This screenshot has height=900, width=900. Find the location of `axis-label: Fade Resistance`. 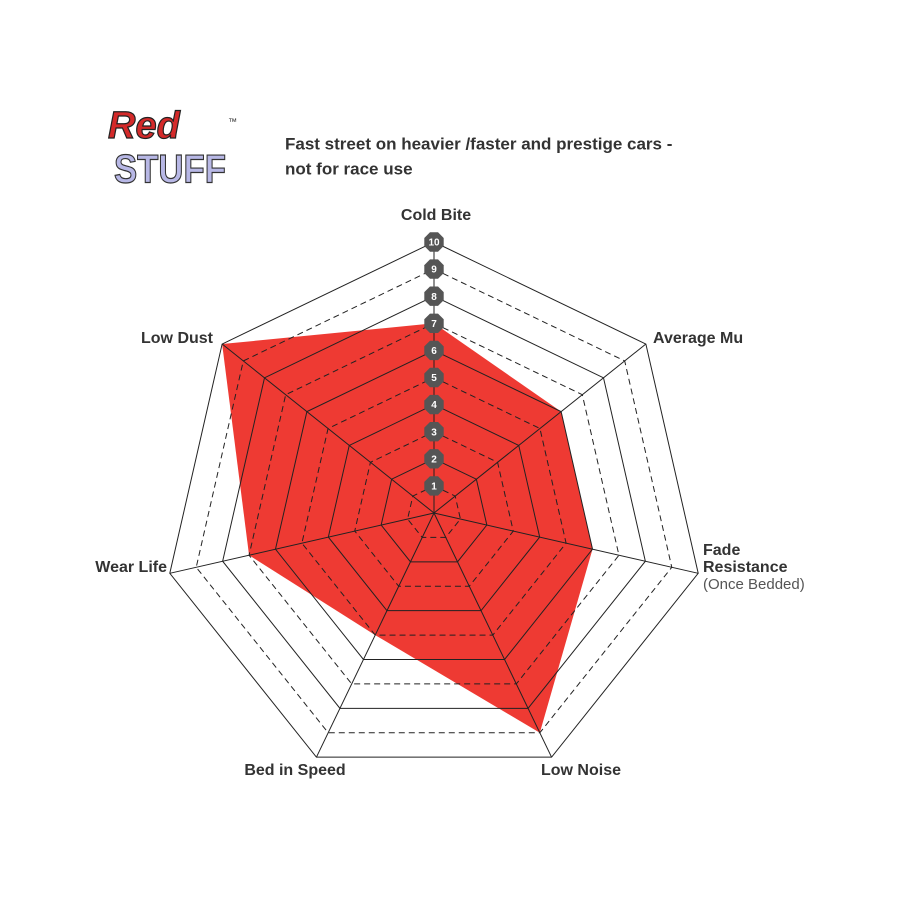

axis-label: Fade Resistance is located at coordinates (745, 559).